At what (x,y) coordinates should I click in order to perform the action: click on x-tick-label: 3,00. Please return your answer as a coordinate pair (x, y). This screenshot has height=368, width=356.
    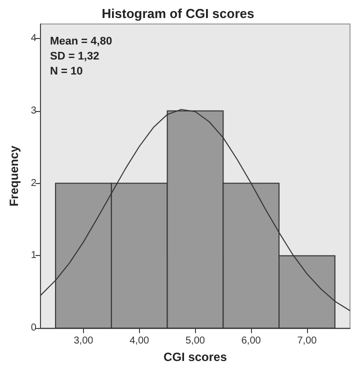
    Looking at the image, I should click on (84, 341).